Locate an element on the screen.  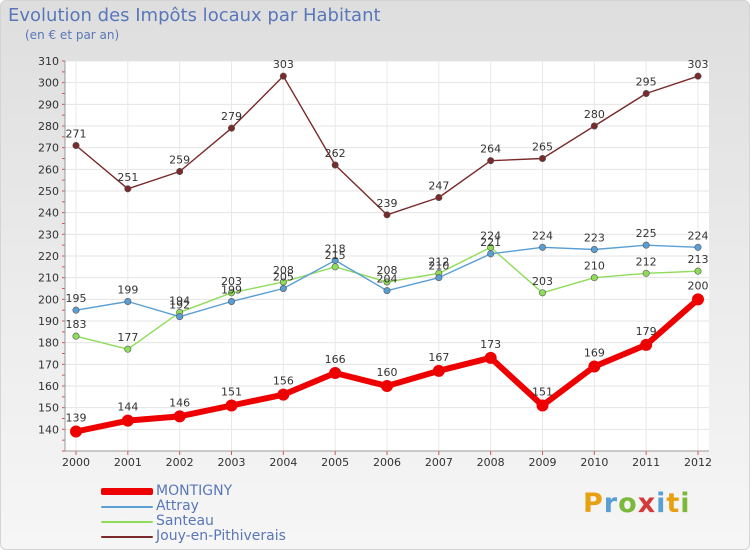
data-label-montigny: 144 is located at coordinates (127, 407).